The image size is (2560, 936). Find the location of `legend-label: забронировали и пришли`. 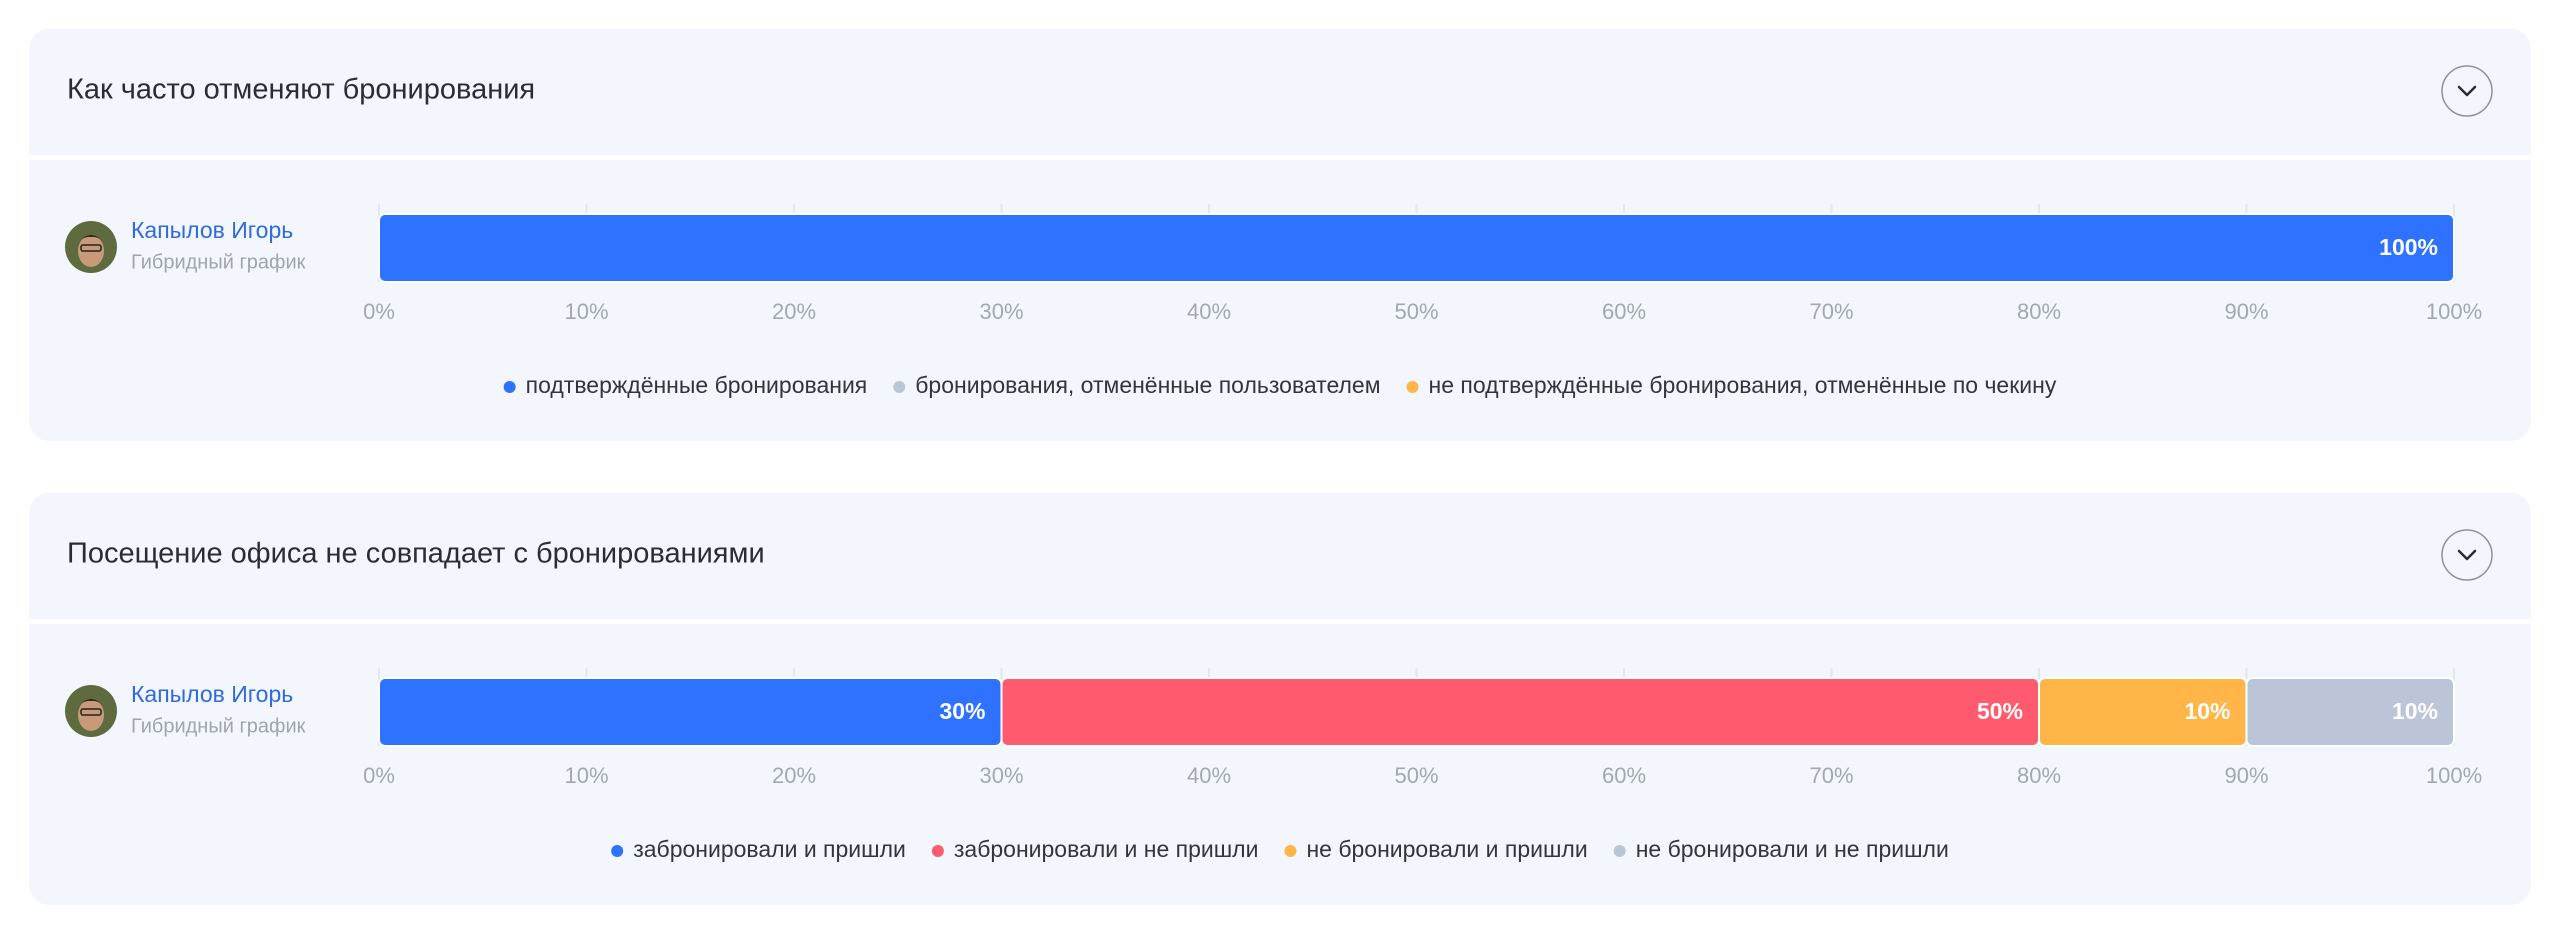

legend-label: забронировали и пришли is located at coordinates (769, 849).